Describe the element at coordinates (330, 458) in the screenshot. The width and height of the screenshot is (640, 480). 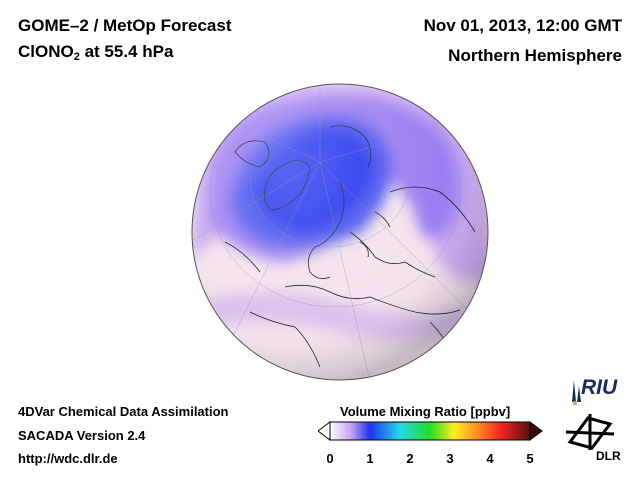
I see `colorbar-tick-label: 0` at that location.